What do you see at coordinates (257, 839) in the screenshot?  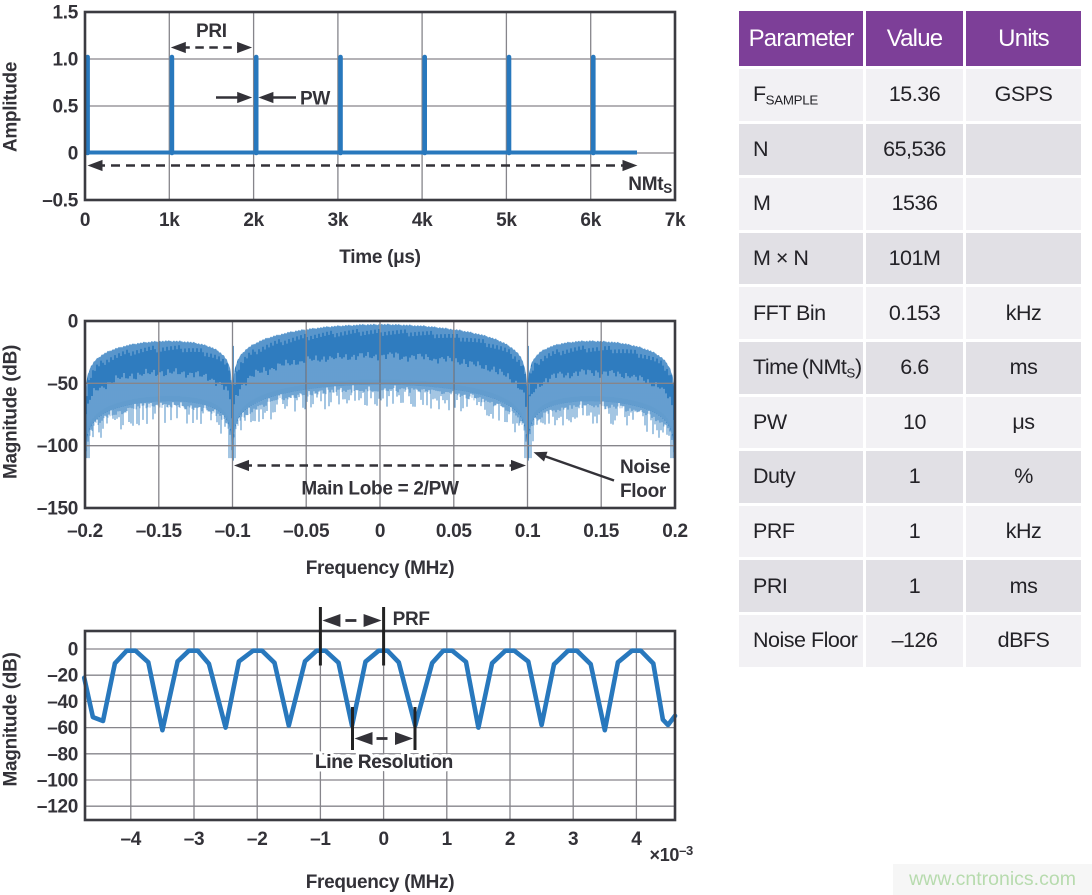 I see `svg-text: –2` at bounding box center [257, 839].